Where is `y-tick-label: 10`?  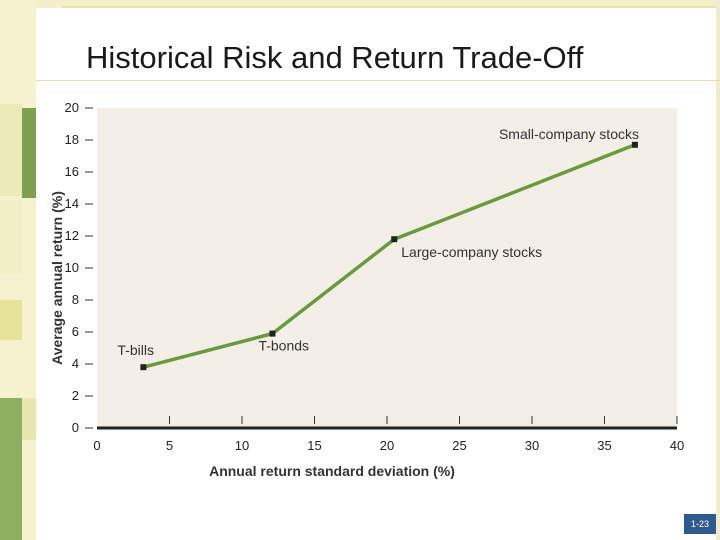 y-tick-label: 10 is located at coordinates (72, 267).